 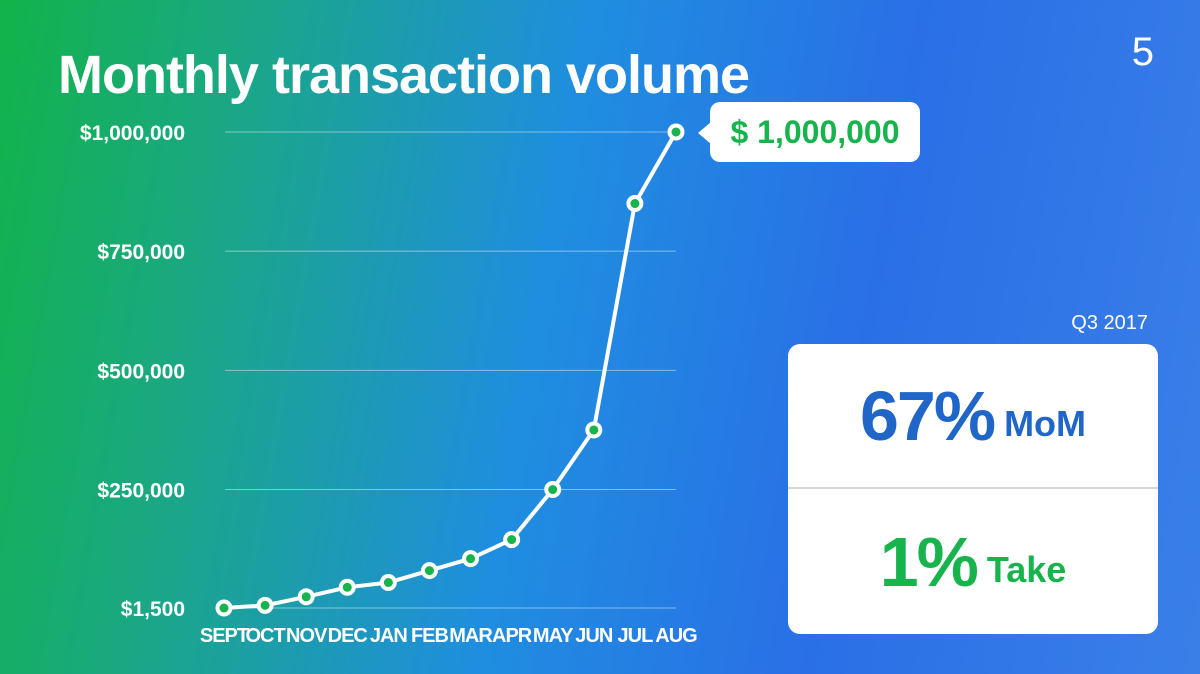 What do you see at coordinates (404, 75) in the screenshot?
I see `slide-title: Monthly transaction volume` at bounding box center [404, 75].